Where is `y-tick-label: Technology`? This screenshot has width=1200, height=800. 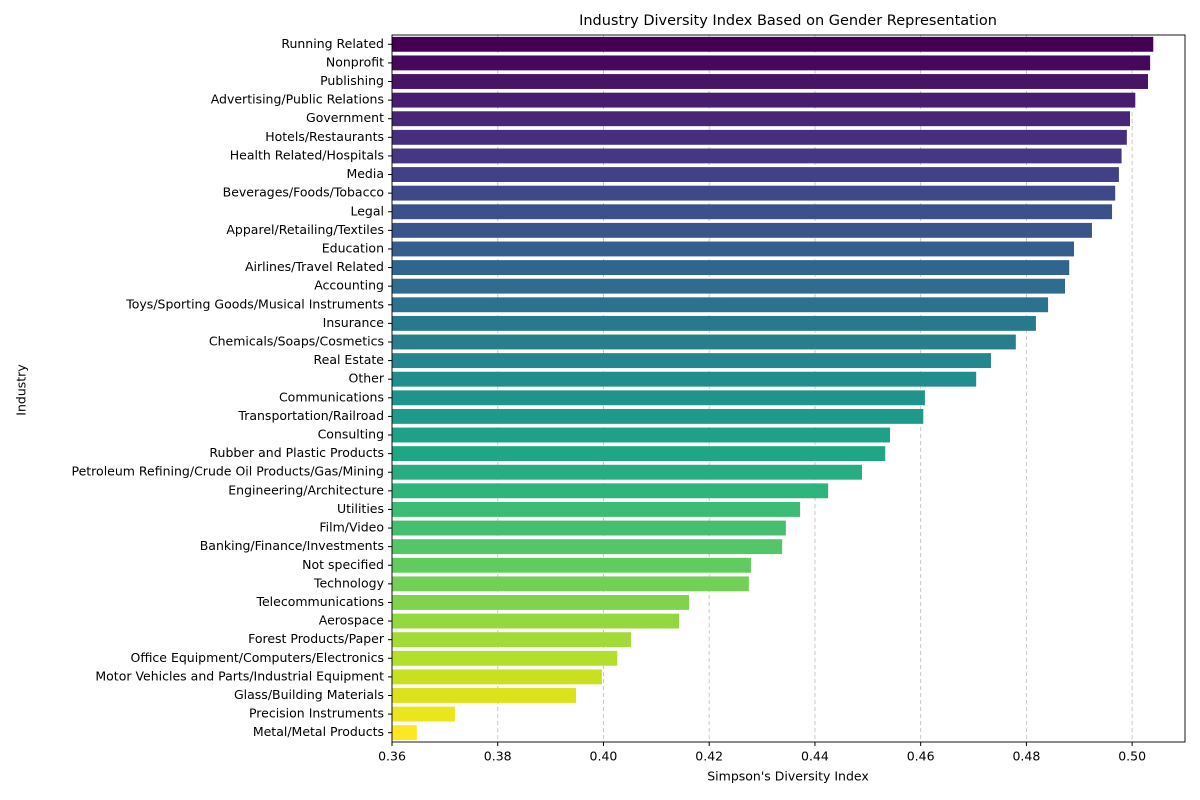
y-tick-label: Technology is located at coordinates (349, 582).